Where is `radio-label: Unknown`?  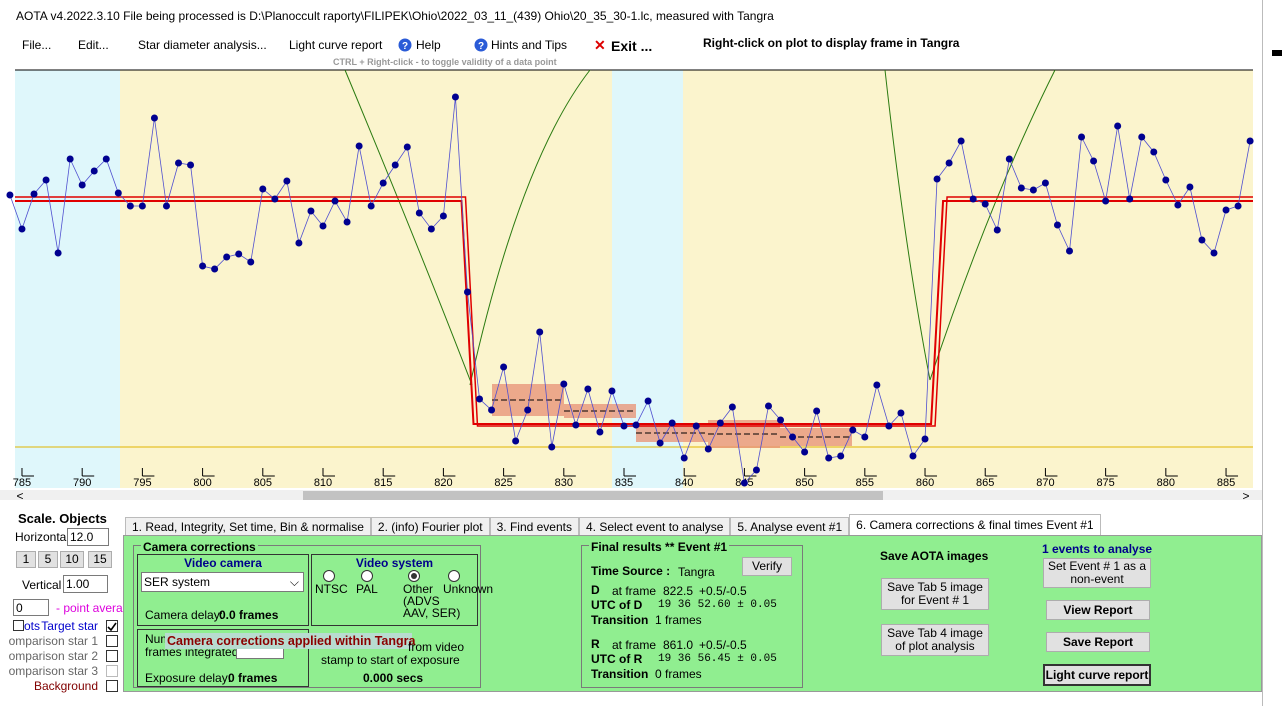
radio-label: Unknown is located at coordinates (468, 589).